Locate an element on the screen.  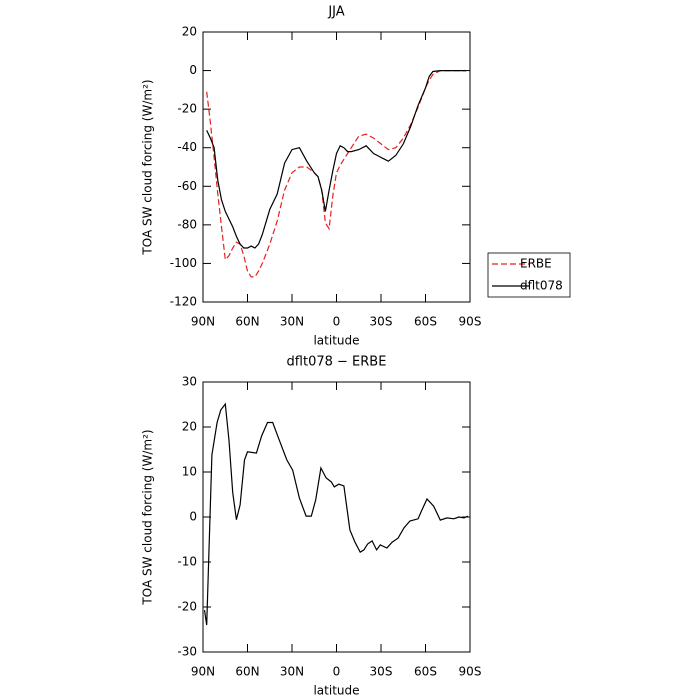
y-tick-label: 30 is located at coordinates (189, 382).